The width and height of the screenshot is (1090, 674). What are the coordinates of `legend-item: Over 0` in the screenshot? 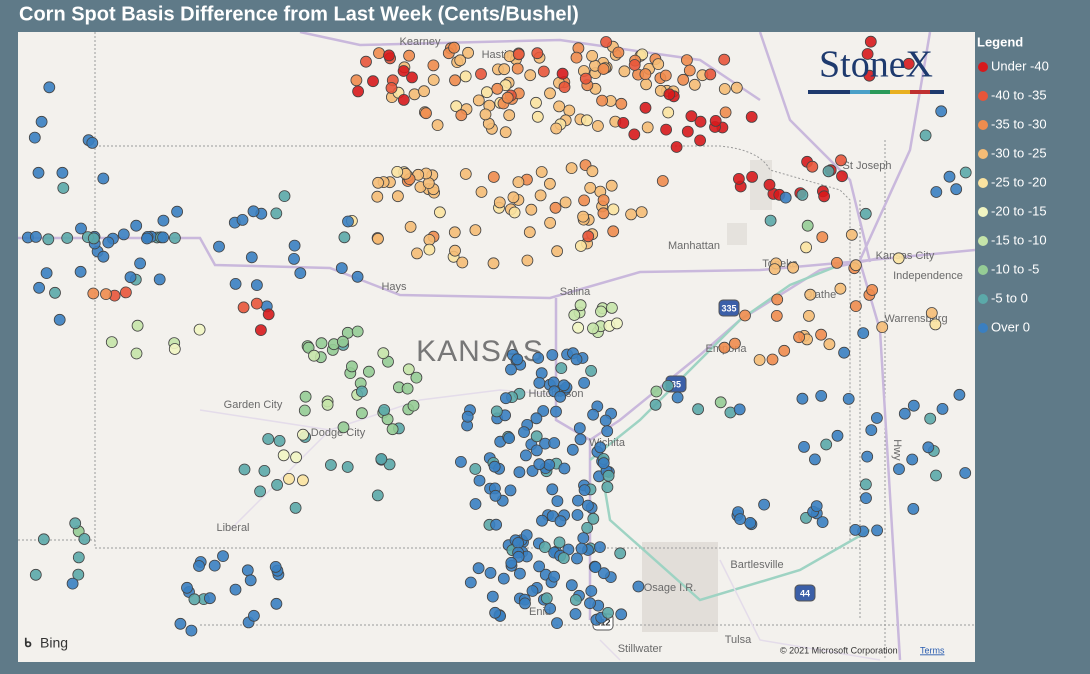 It's located at (1004, 326).